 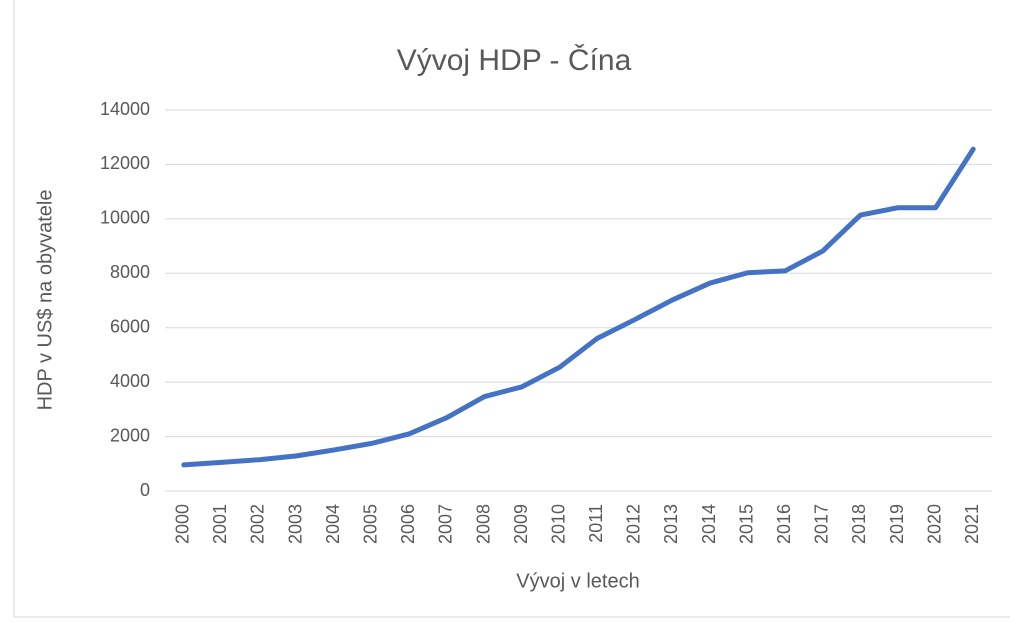 What do you see at coordinates (183, 524) in the screenshot?
I see `x-tick-label: 2000` at bounding box center [183, 524].